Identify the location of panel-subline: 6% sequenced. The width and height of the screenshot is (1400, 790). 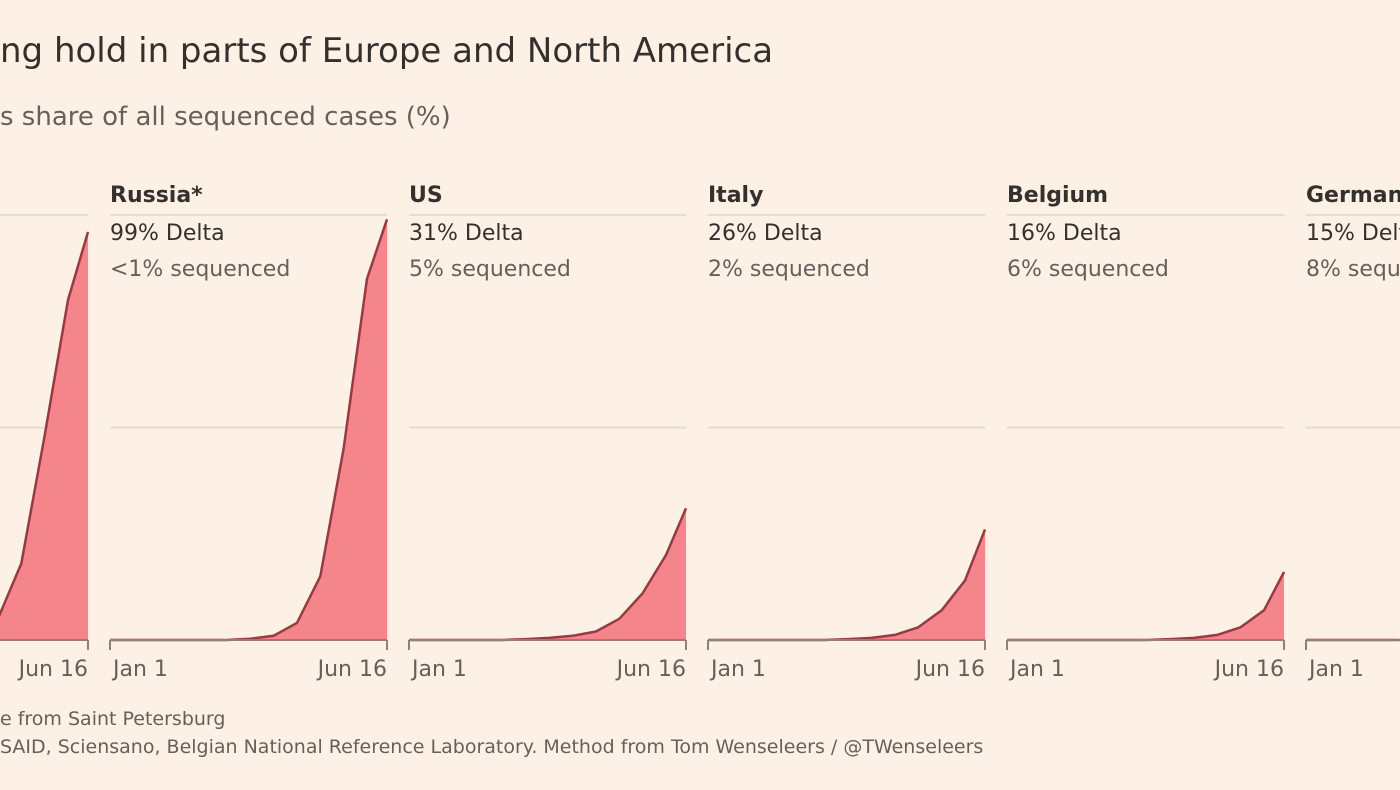
(1088, 269).